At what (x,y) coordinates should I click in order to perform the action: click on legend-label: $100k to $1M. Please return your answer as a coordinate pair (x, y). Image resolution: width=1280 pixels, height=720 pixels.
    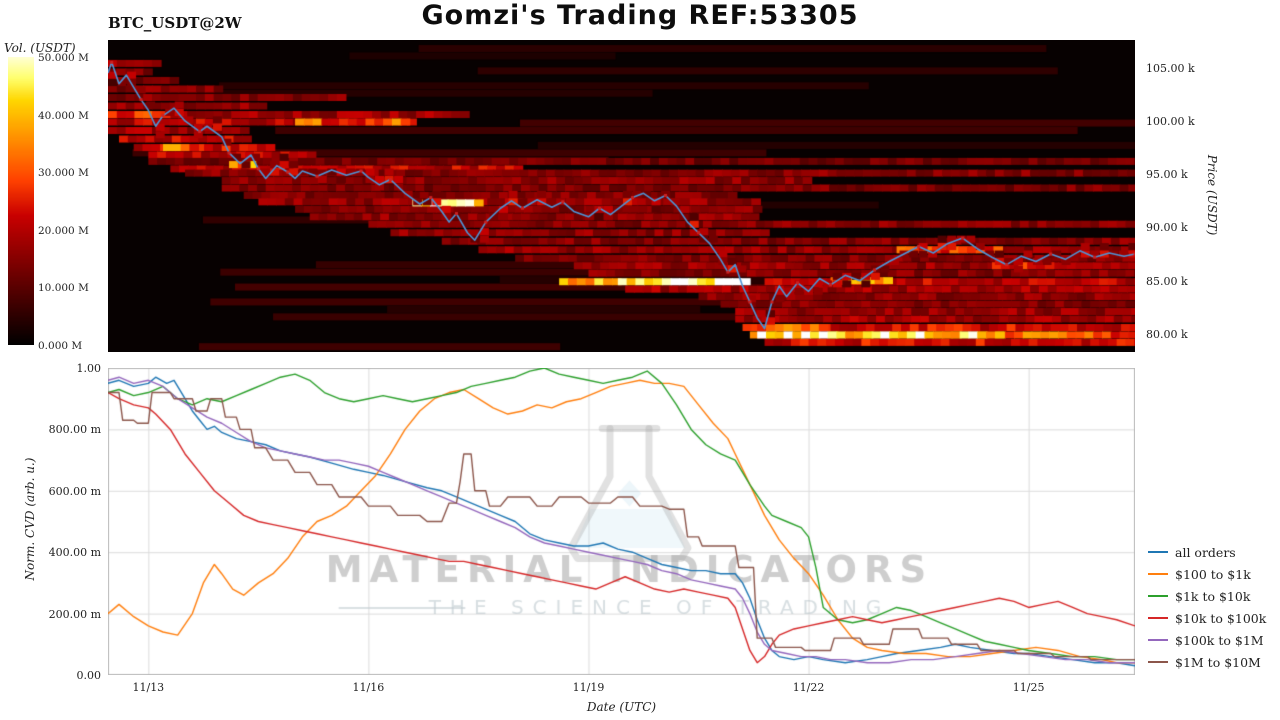
    Looking at the image, I should click on (1219, 640).